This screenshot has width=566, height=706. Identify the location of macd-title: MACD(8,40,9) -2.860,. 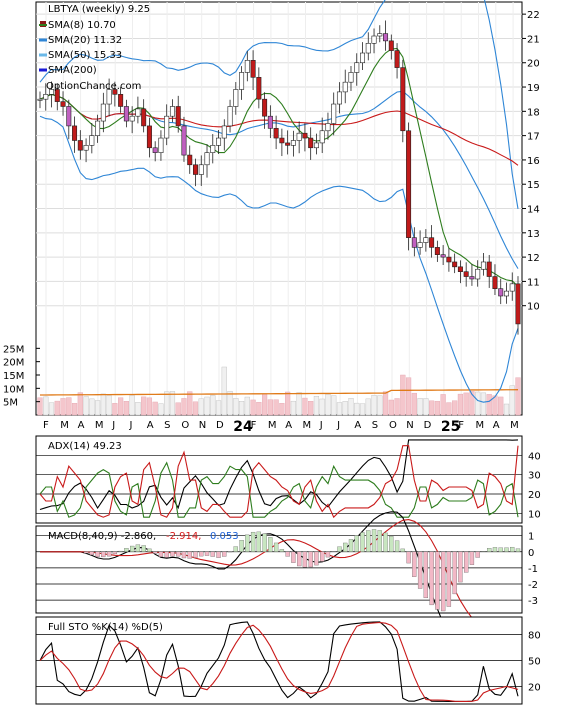
(102, 536).